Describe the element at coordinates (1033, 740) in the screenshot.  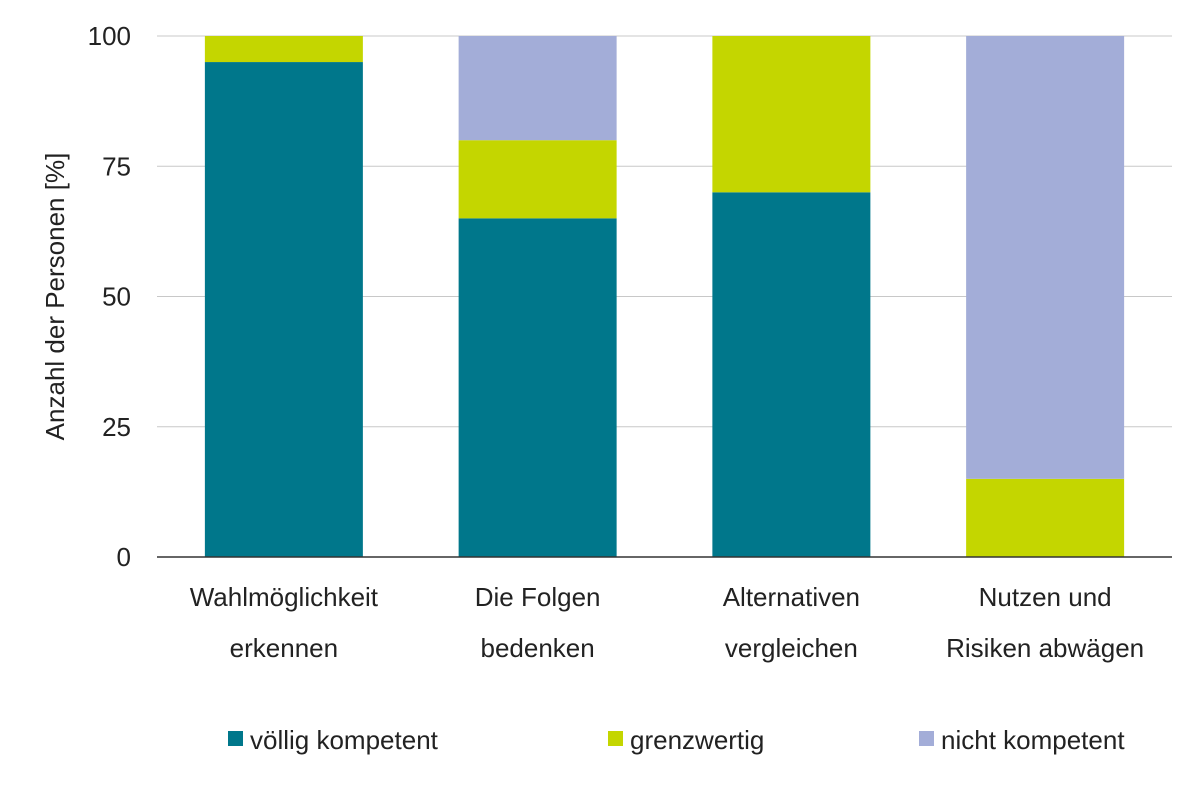
I see `legend-label: nicht kompetent` at that location.